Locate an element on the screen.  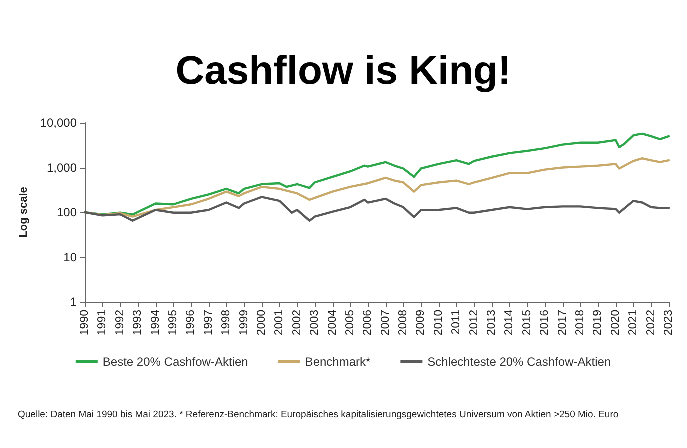
x-tick-label: 2014 is located at coordinates (510, 322).